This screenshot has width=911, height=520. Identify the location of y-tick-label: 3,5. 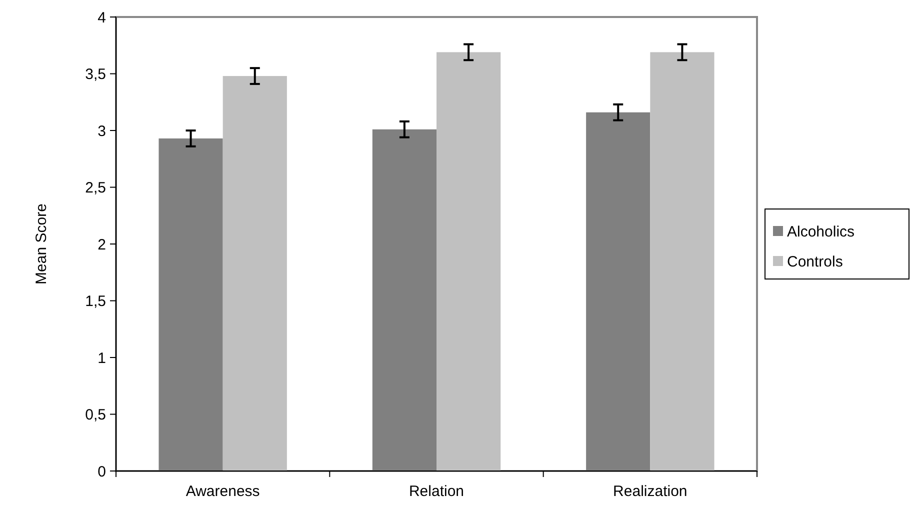
(95, 74).